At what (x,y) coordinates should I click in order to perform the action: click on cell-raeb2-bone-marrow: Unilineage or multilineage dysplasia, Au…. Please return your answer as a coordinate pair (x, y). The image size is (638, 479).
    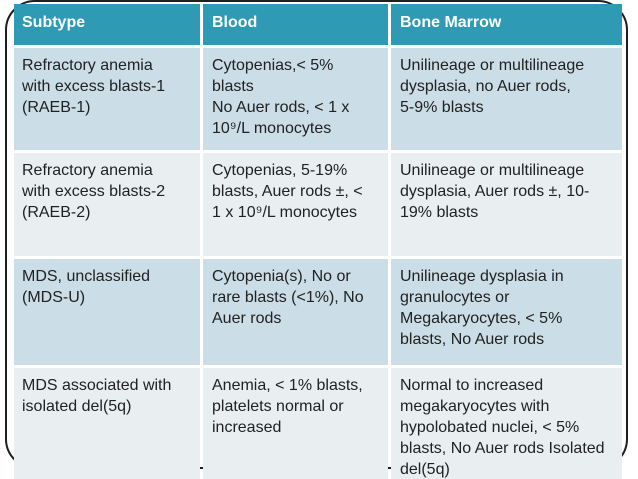
    Looking at the image, I should click on (506, 204).